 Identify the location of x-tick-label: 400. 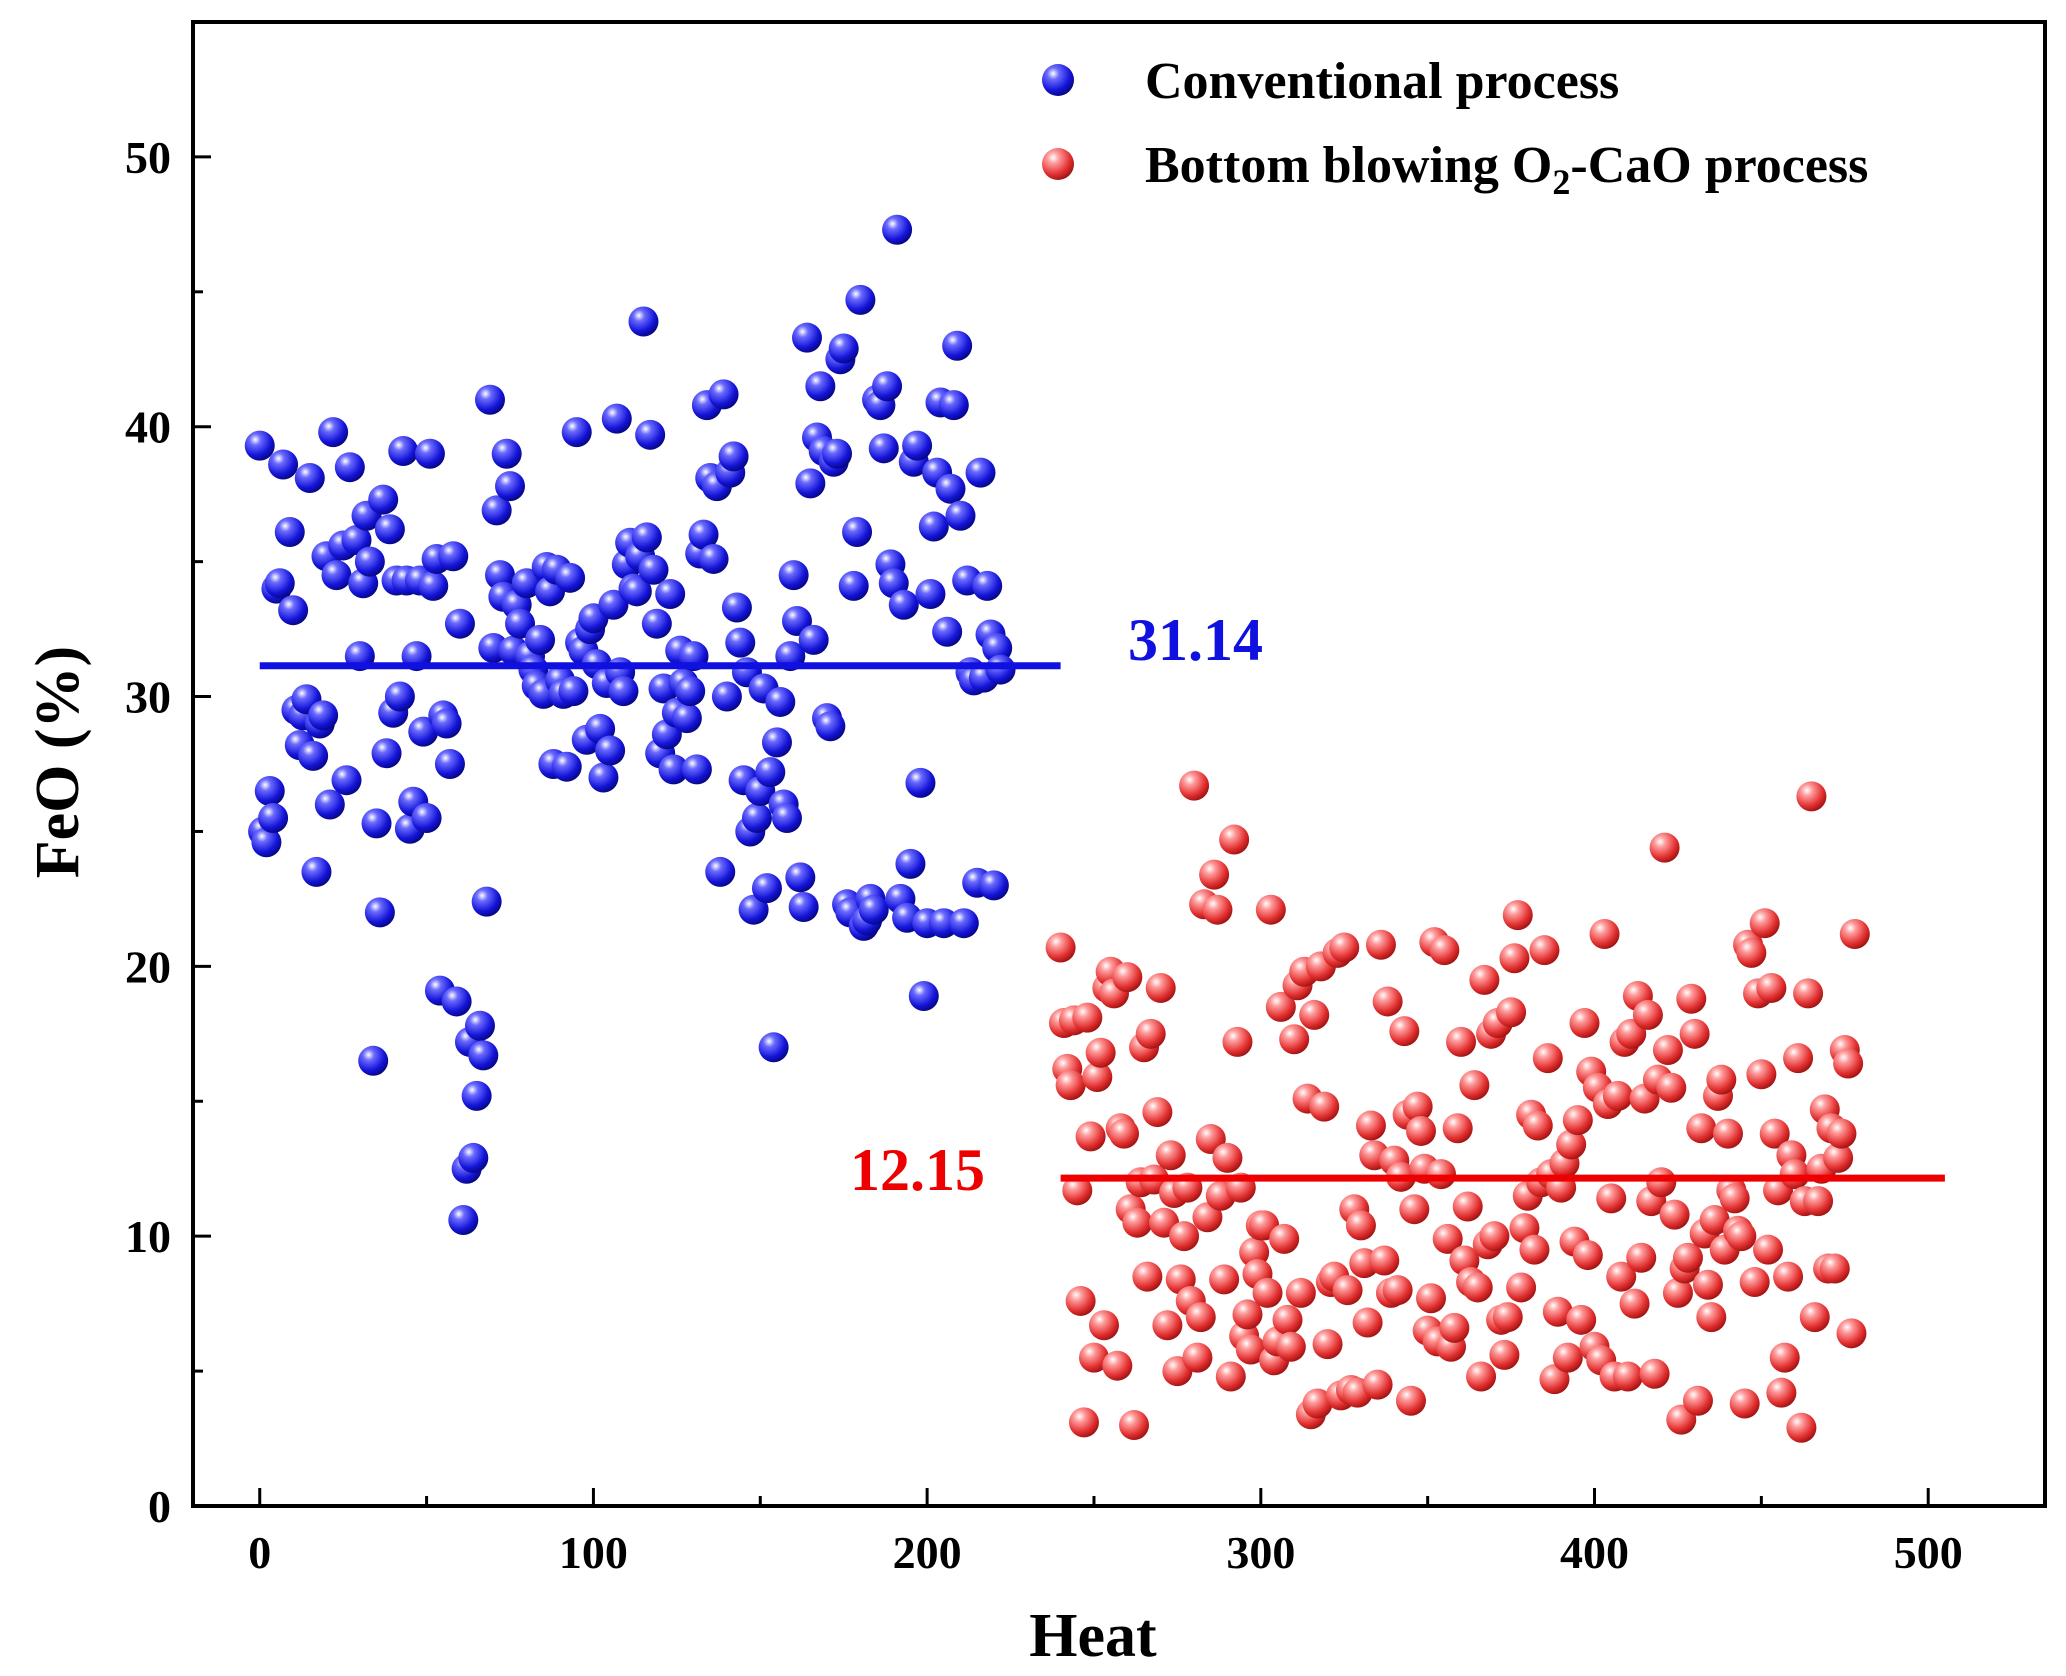
(1594, 1552).